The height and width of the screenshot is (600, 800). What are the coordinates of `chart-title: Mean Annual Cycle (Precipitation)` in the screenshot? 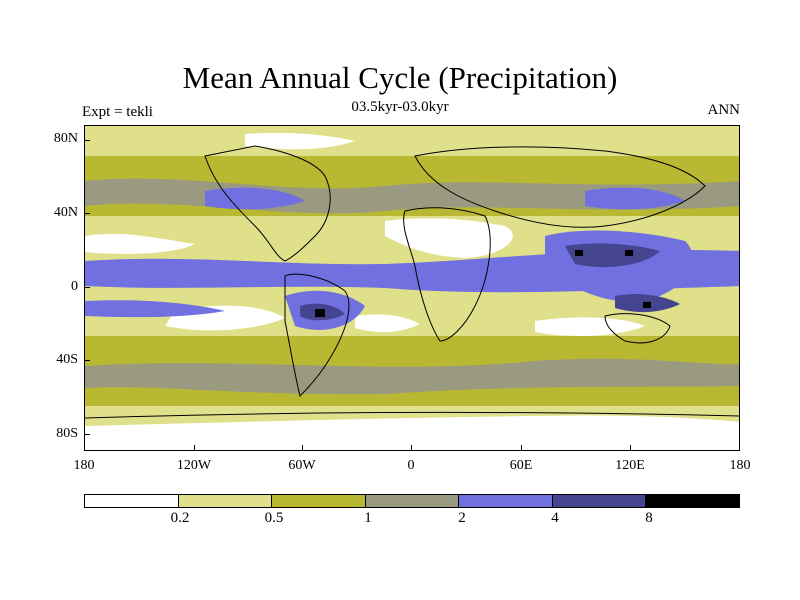 It's located at (400, 77).